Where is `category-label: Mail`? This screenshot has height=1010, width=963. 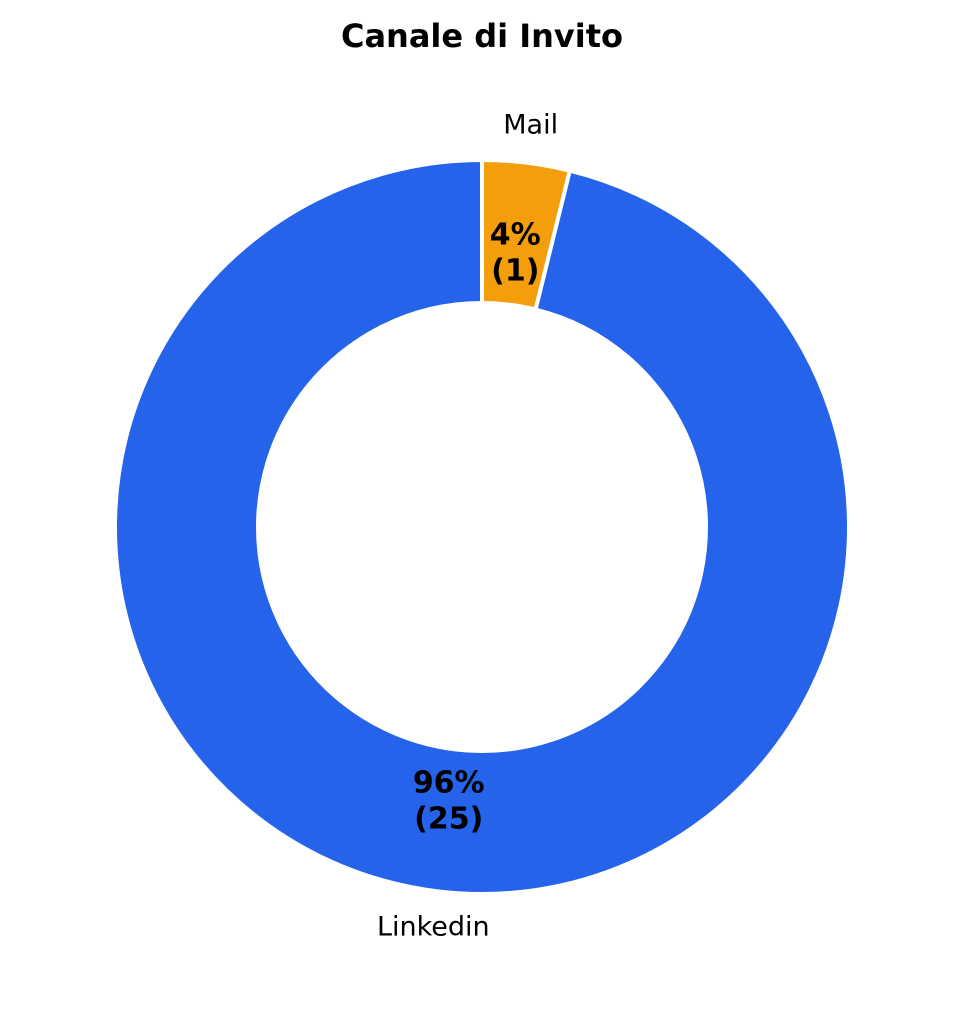
category-label: Mail is located at coordinates (530, 124).